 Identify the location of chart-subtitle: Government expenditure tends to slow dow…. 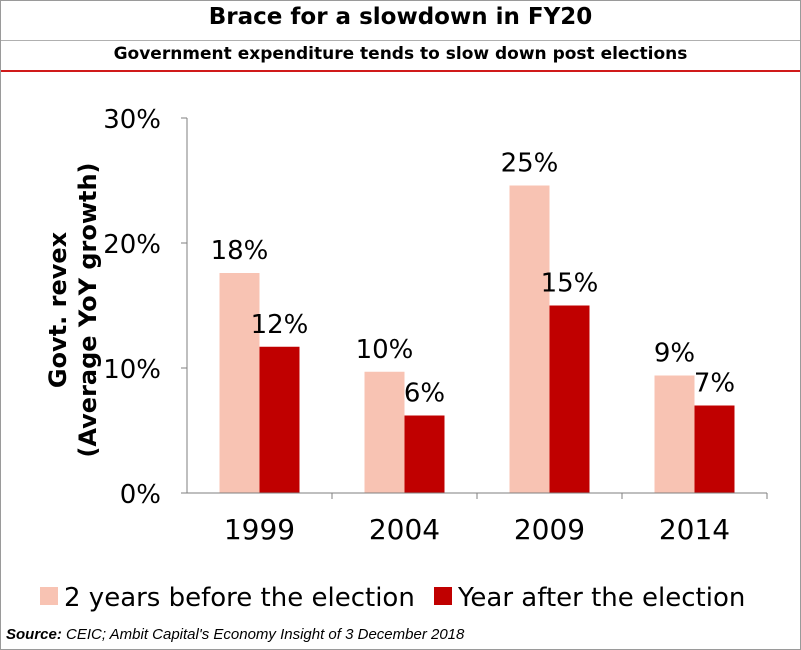
(400, 54).